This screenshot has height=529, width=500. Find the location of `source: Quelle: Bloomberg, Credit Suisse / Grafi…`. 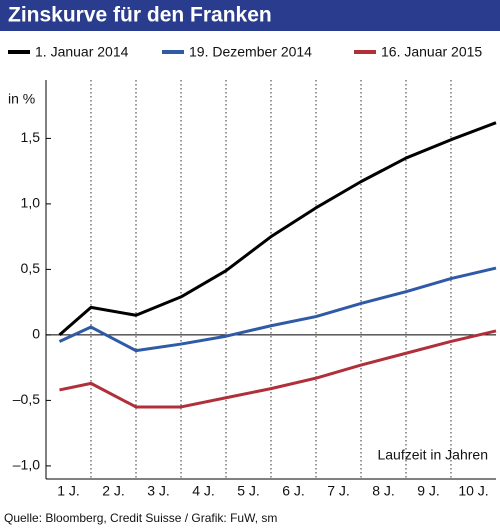

source: Quelle: Bloomberg, Credit Suisse / Grafi… is located at coordinates (140, 518).